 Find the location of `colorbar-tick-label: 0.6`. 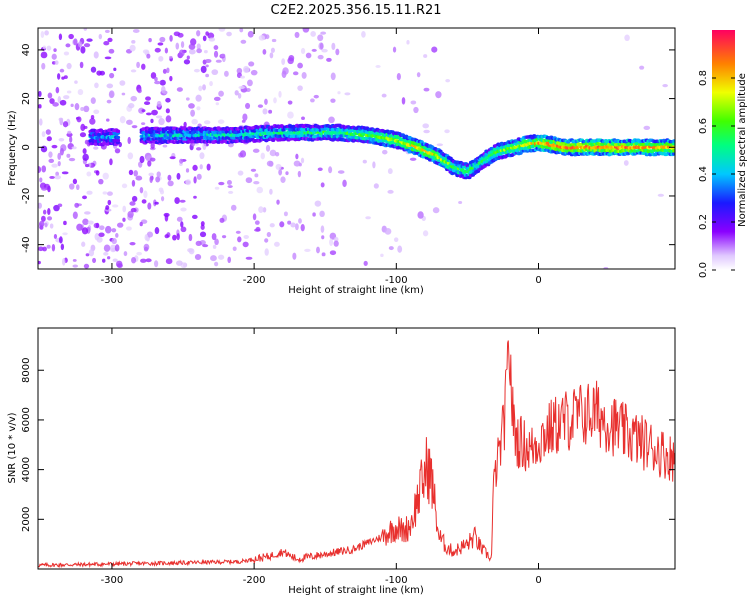

colorbar-tick-label: 0.6 is located at coordinates (703, 126).